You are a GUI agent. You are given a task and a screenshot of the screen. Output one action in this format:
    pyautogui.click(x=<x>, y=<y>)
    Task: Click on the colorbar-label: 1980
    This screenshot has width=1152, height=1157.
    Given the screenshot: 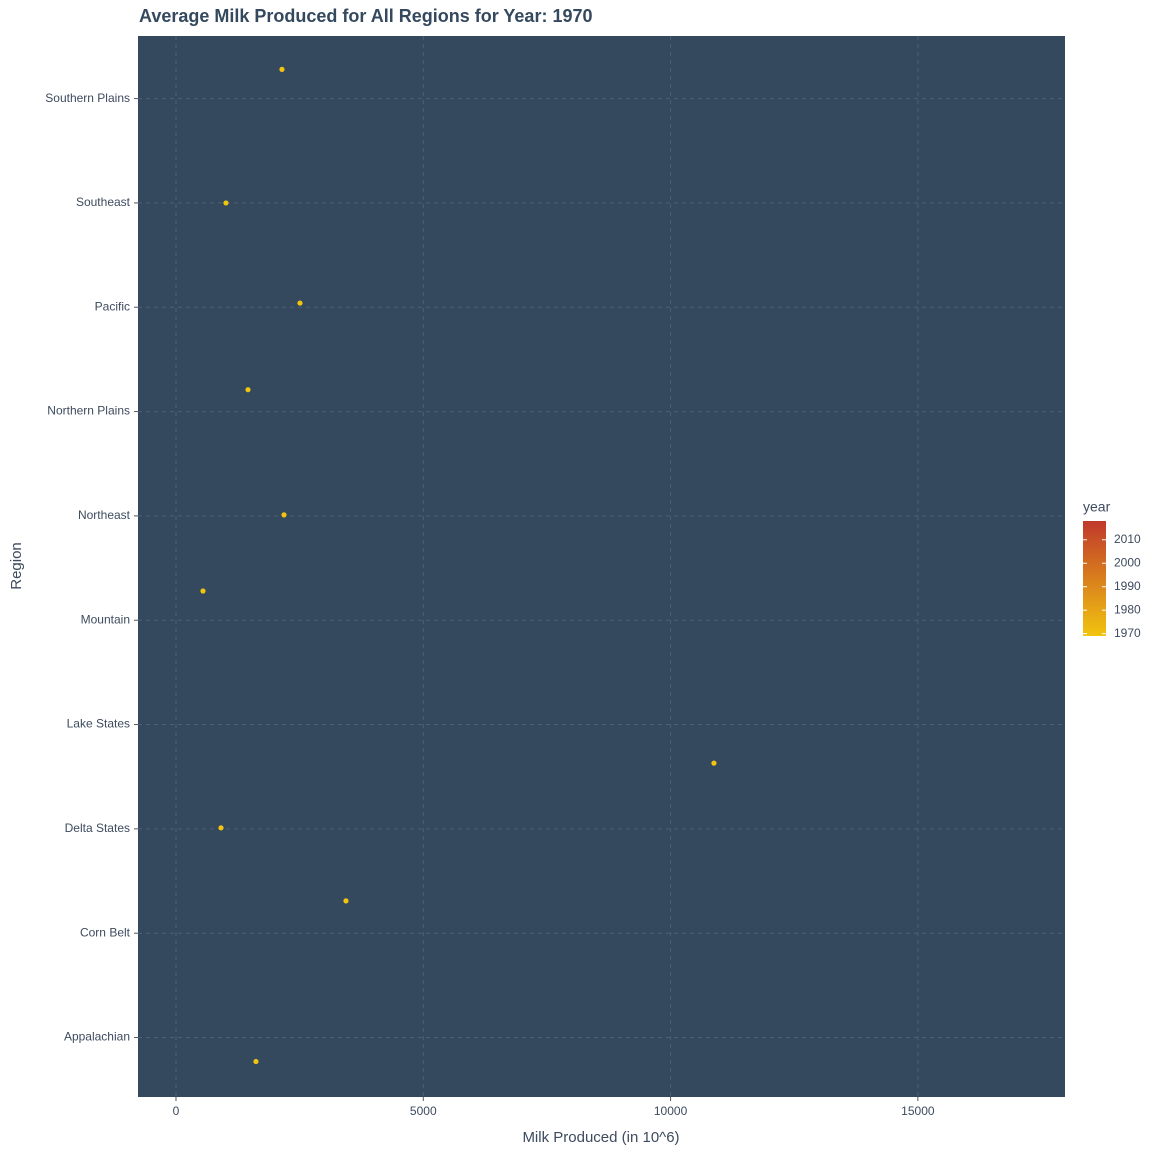 What is the action you would take?
    pyautogui.click(x=1127, y=609)
    